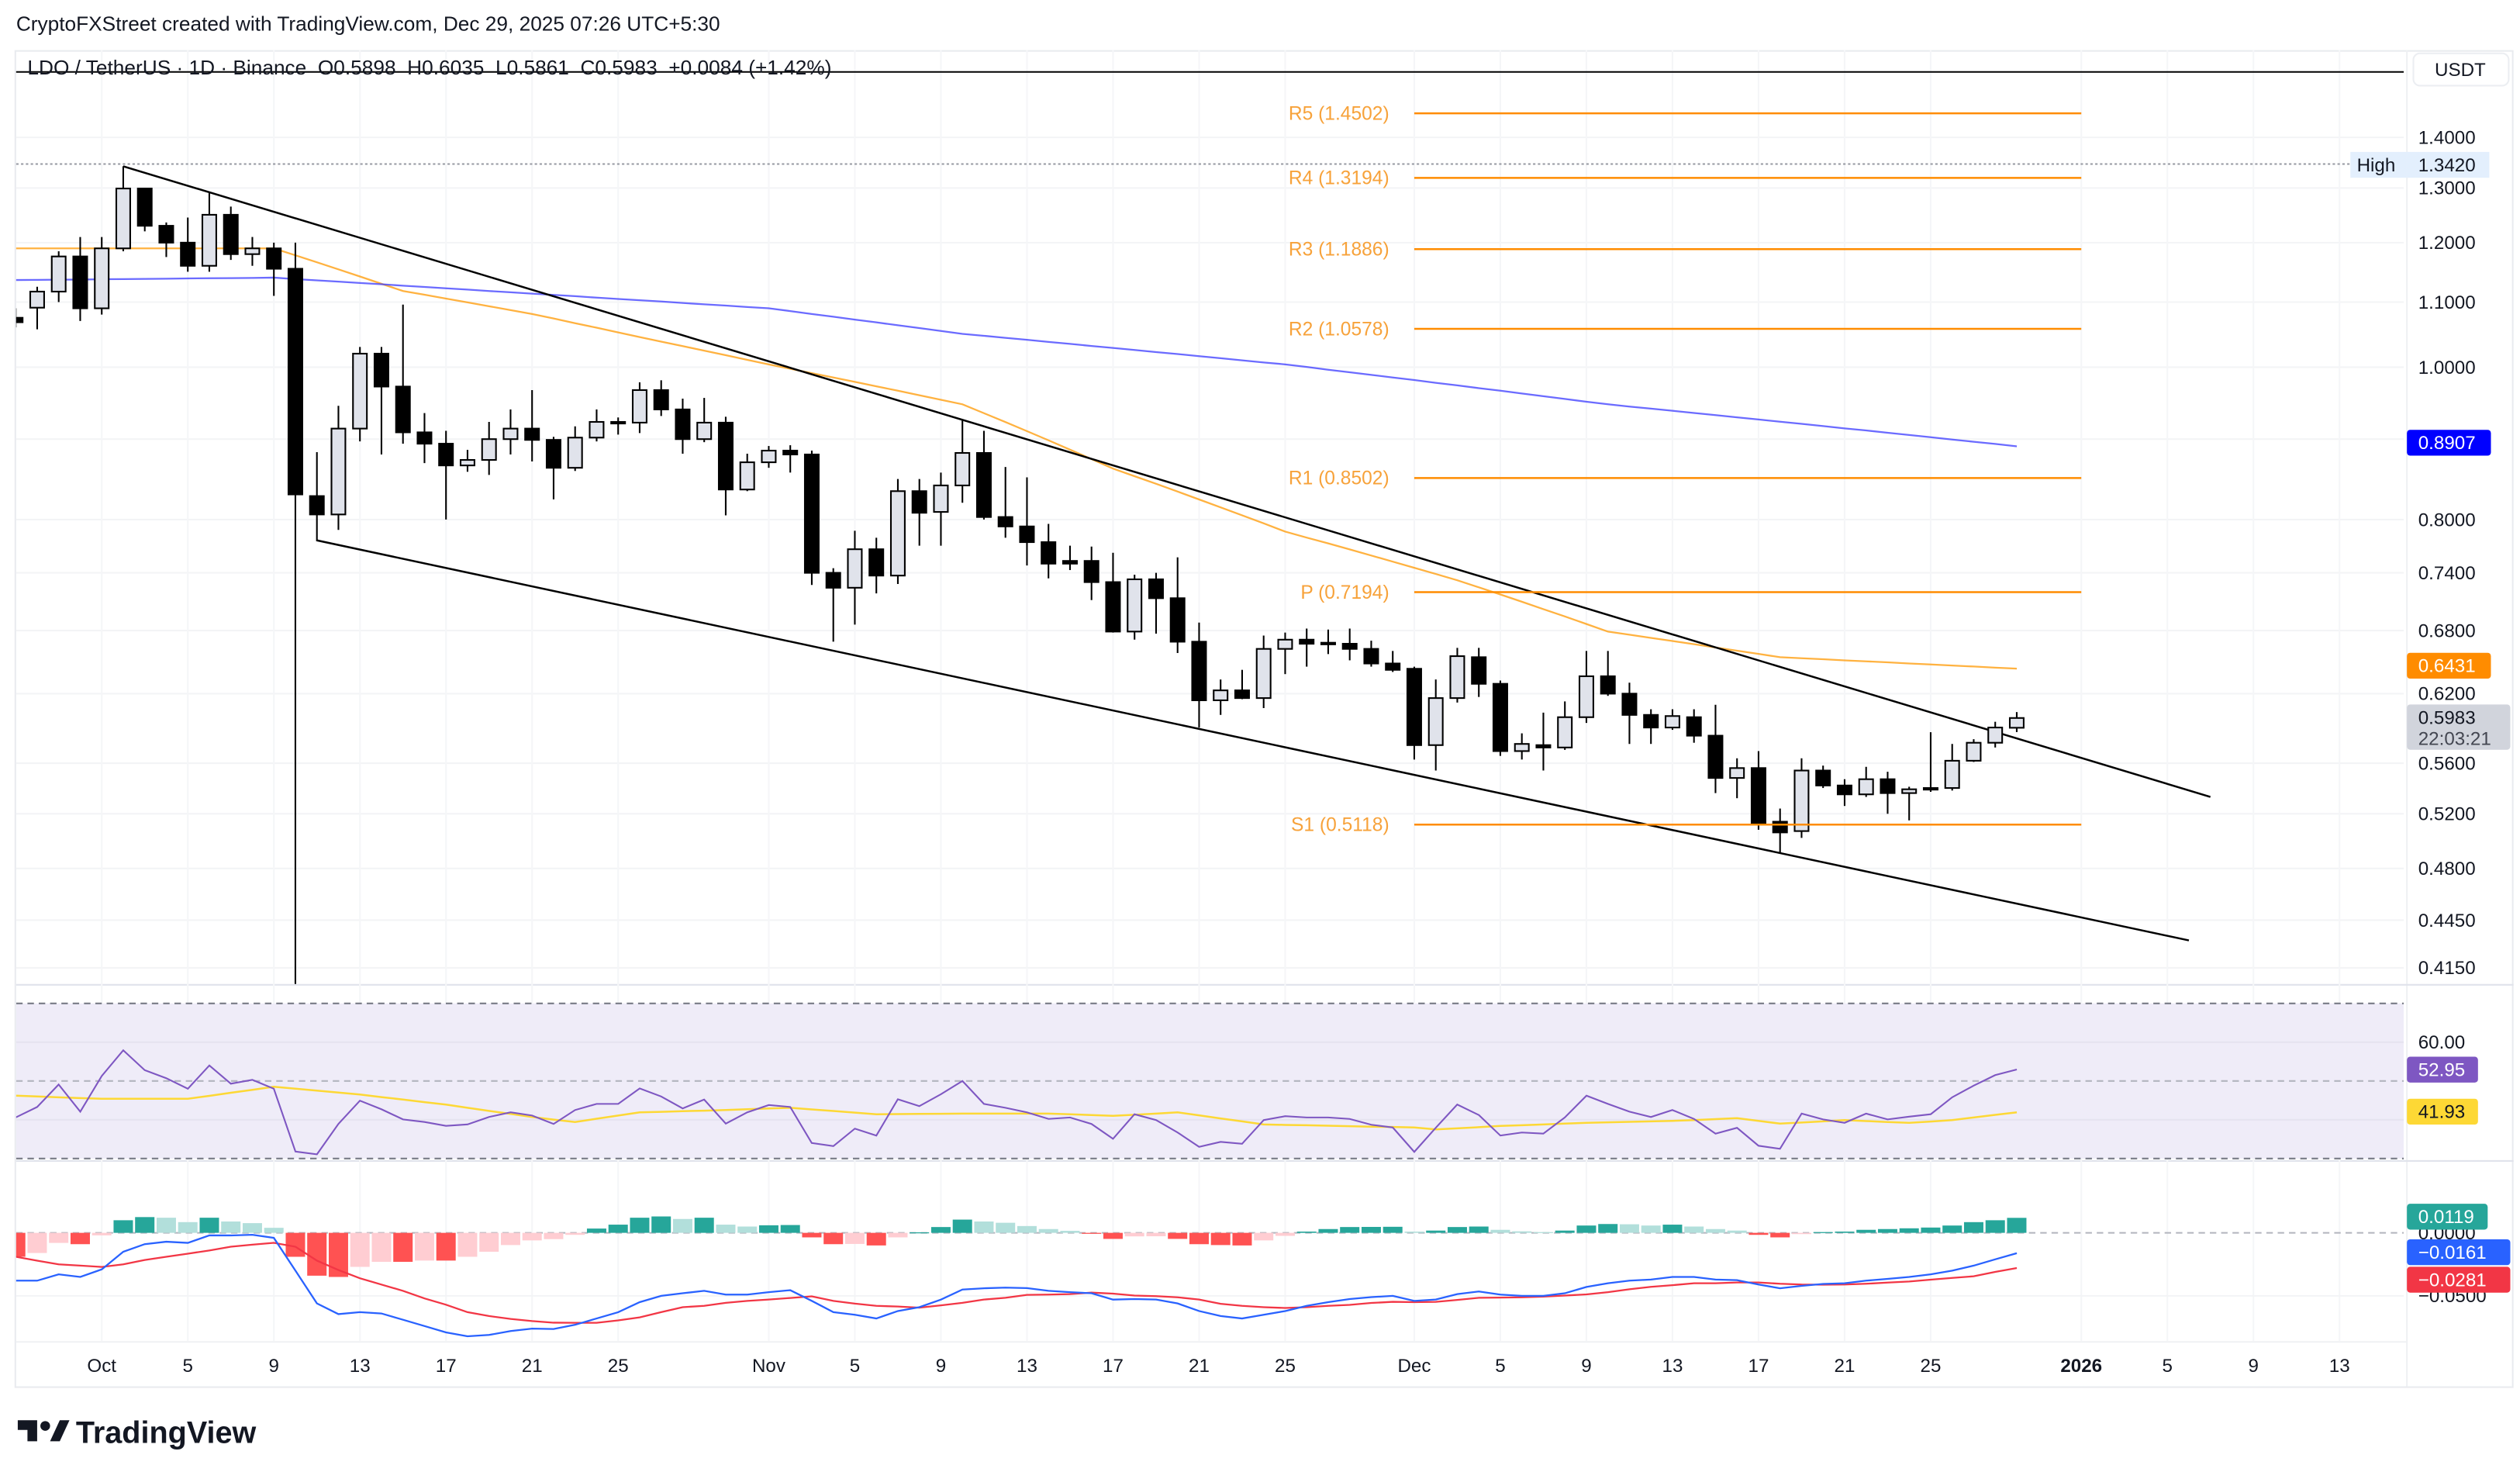 Image resolution: width=2520 pixels, height=1472 pixels. What do you see at coordinates (2461, 69) in the screenshot?
I see `currency-button` at bounding box center [2461, 69].